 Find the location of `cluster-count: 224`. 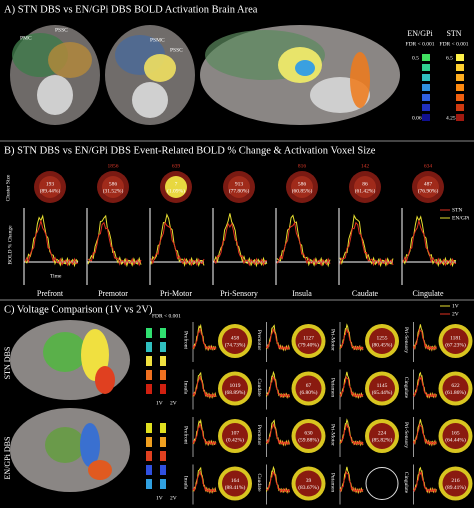

cluster-count: 224 is located at coordinates (382, 433).